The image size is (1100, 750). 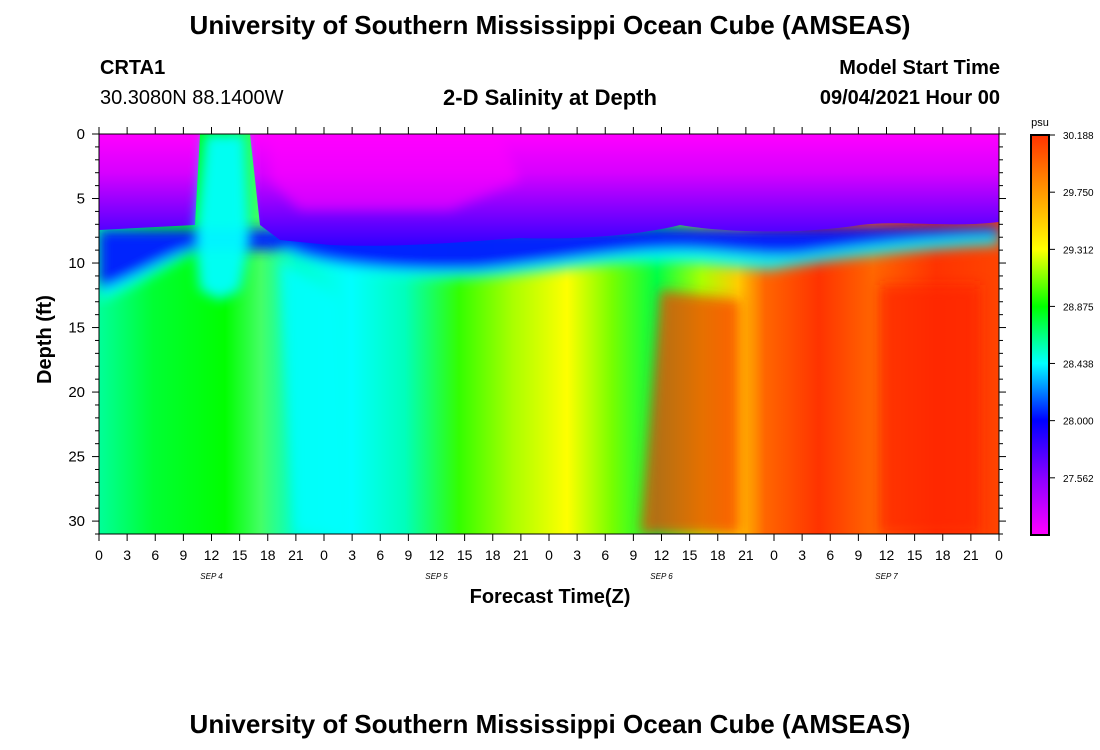 I want to click on day-label: SEP 7, so click(x=886, y=576).